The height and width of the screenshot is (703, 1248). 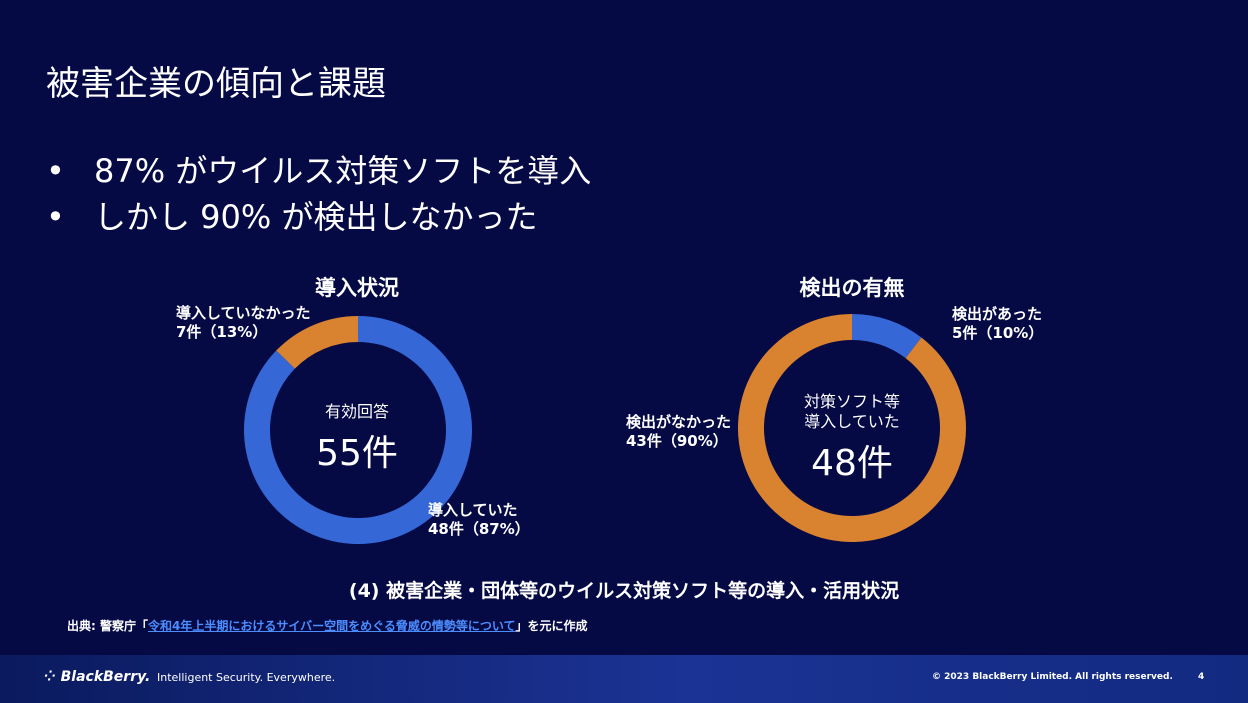 I want to click on donut-chart-detection, so click(x=852, y=428).